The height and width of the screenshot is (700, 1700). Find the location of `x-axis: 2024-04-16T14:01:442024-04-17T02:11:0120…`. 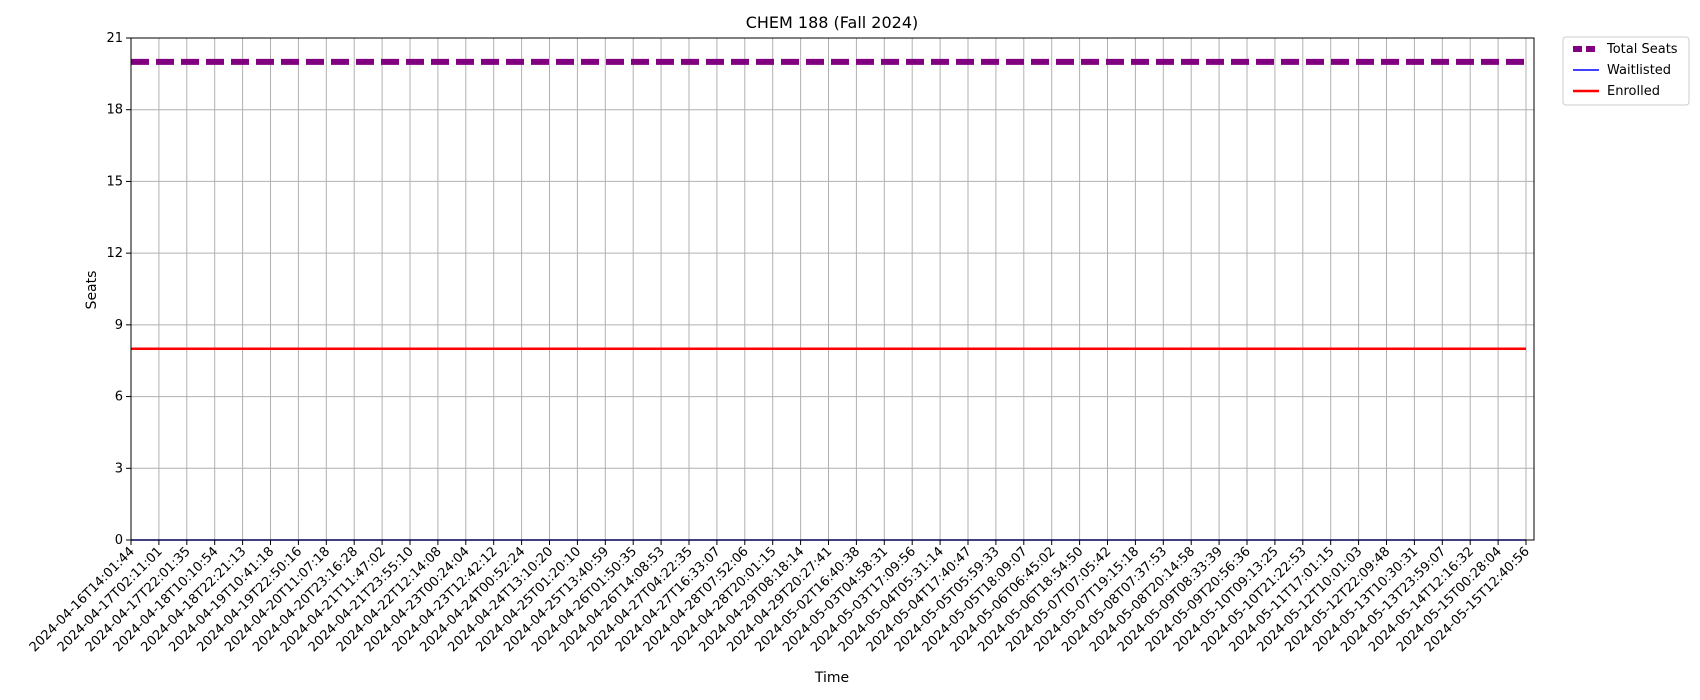

x-axis: 2024-04-16T14:01:442024-04-17T02:11:0120… is located at coordinates (780, 597).